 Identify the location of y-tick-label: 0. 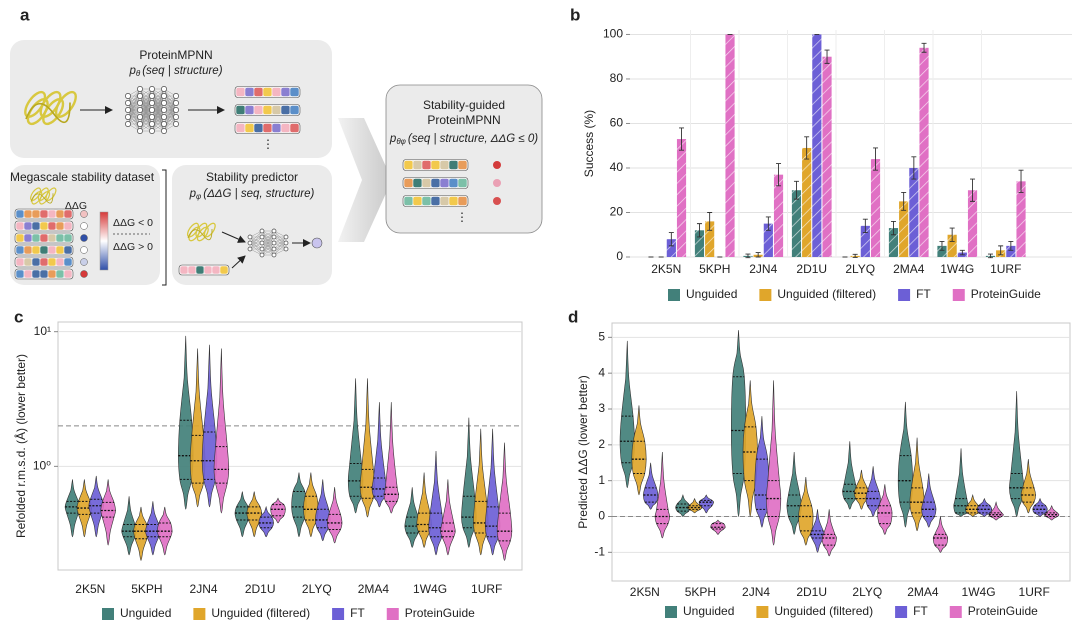
(601, 516).